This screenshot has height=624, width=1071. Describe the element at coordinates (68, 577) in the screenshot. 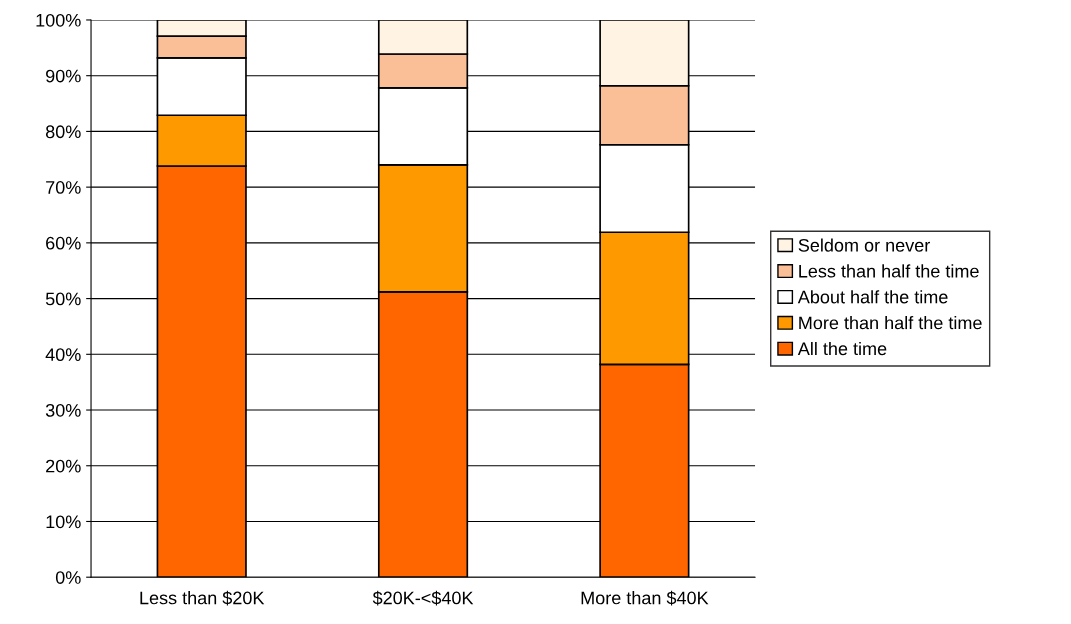

I see `y-tick-label: 0%` at that location.